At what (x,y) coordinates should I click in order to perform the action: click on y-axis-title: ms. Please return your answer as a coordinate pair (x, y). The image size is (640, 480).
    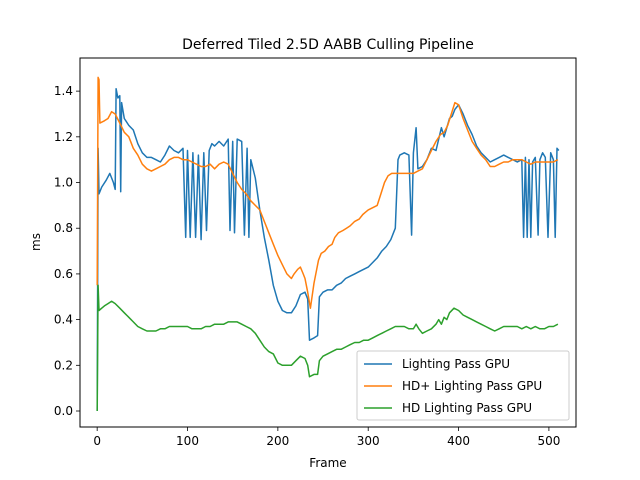
    Looking at the image, I should click on (36, 242).